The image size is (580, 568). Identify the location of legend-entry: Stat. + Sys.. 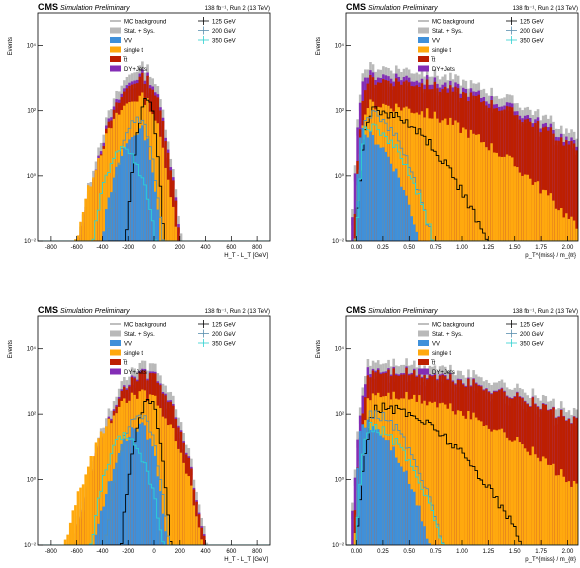
(139, 335).